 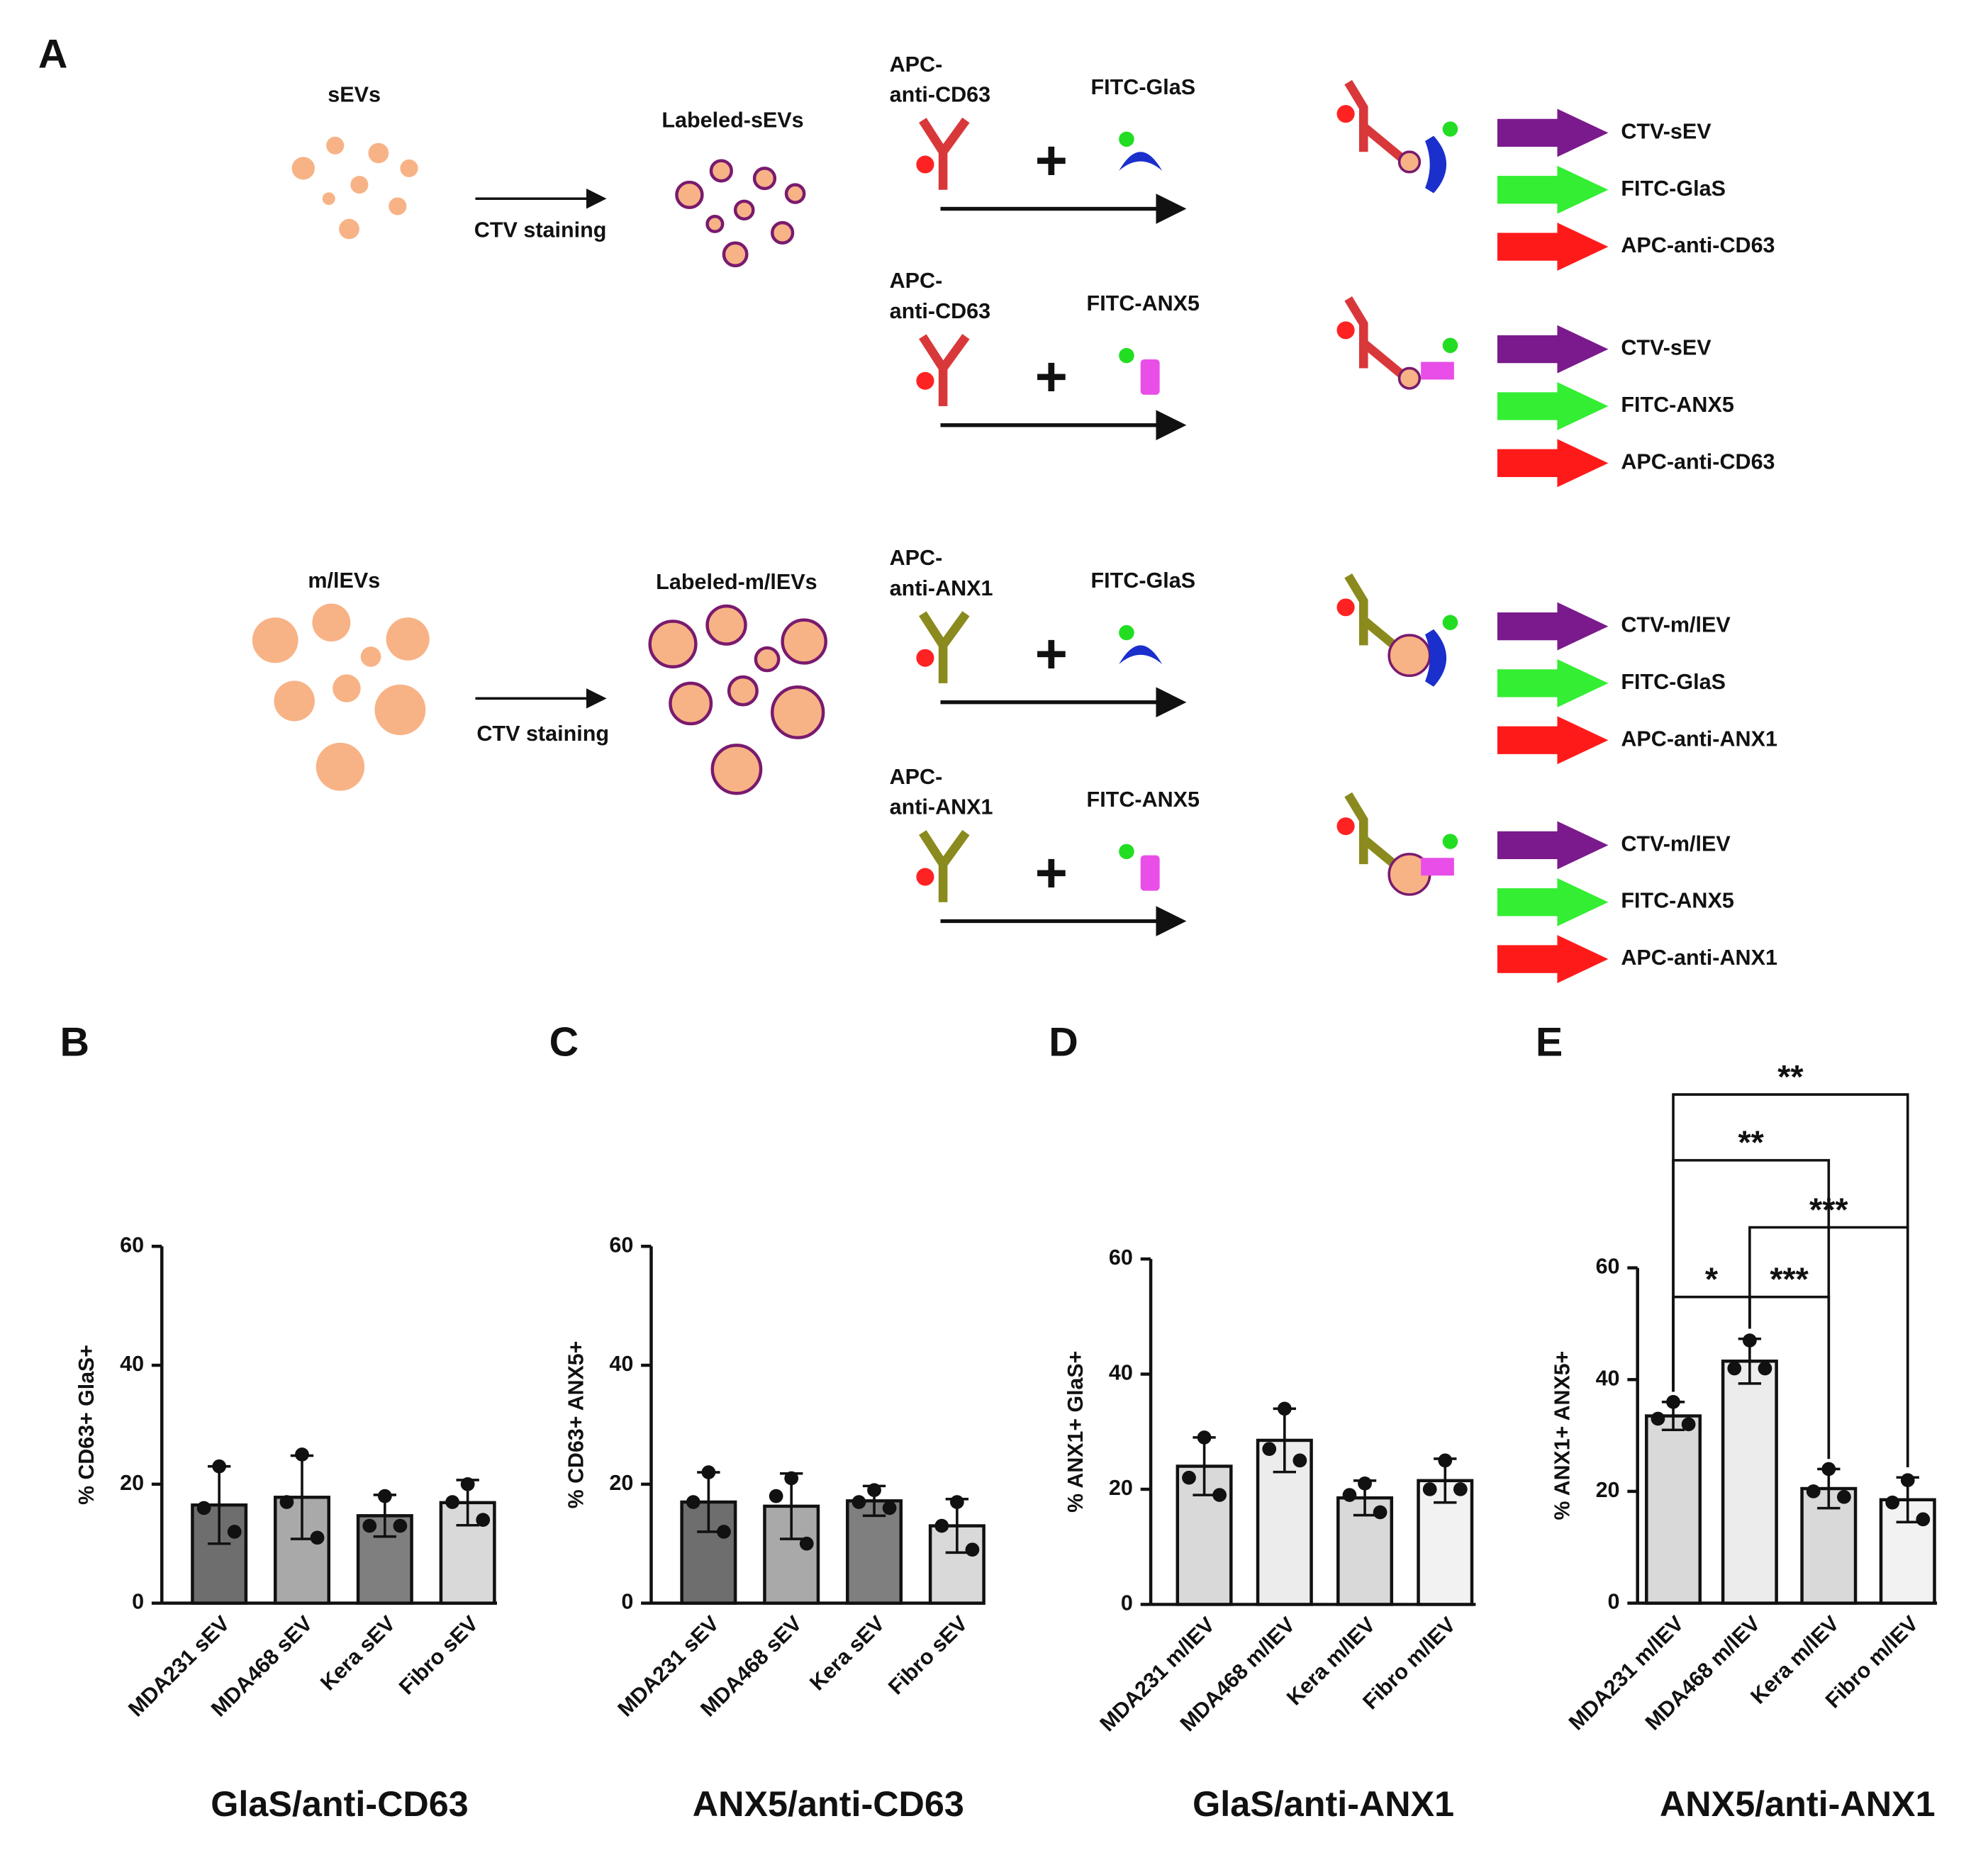 I want to click on antibody-label: anti-CD63, so click(x=940, y=311).